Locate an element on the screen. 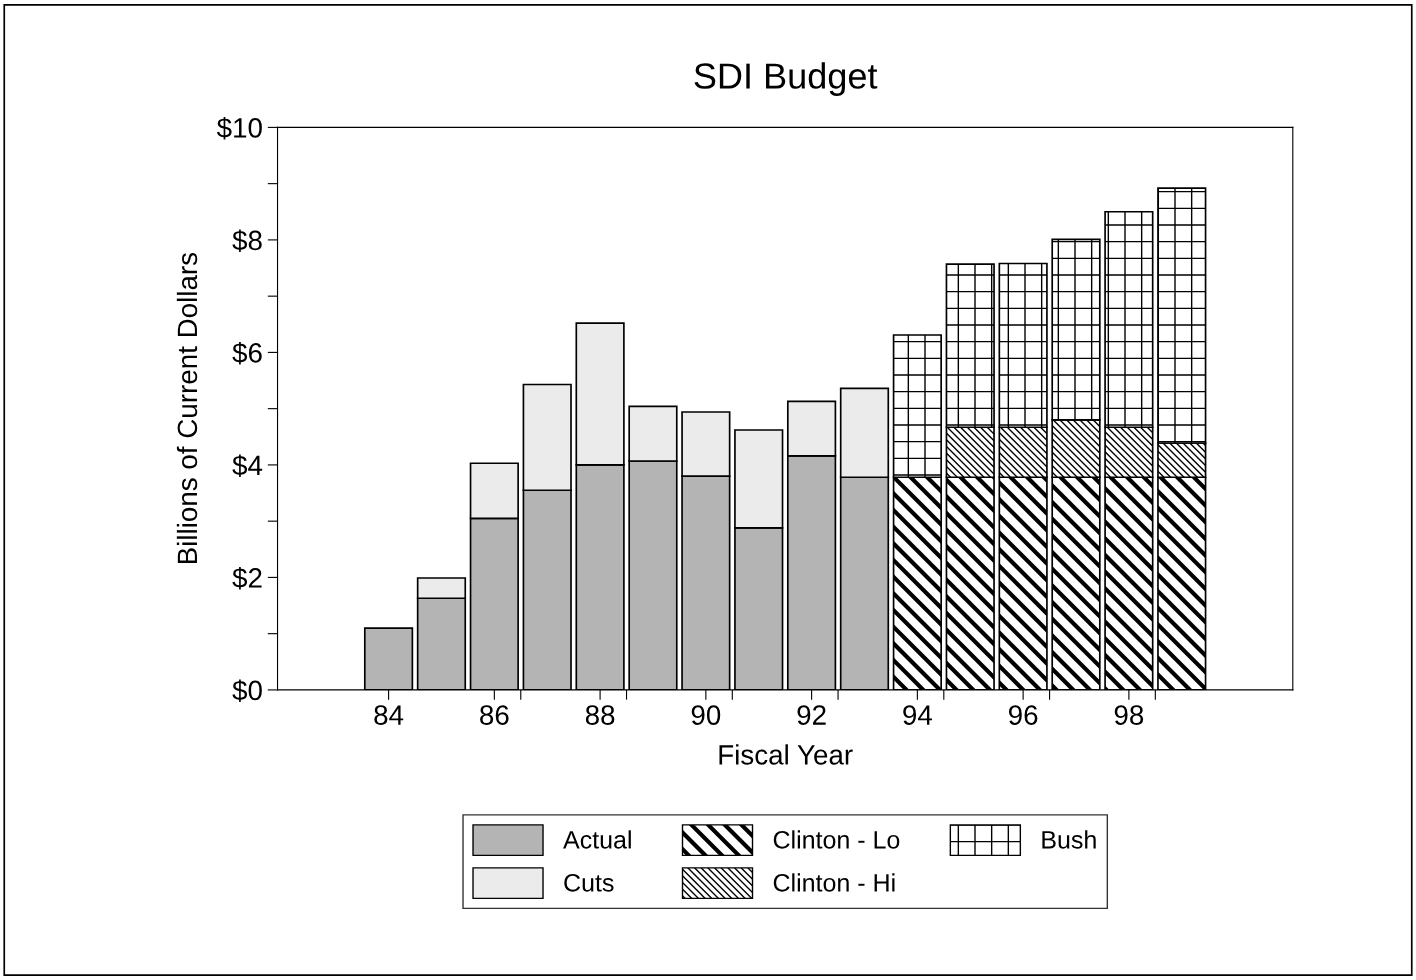  legend-label: Clinton - Lo is located at coordinates (836, 839).